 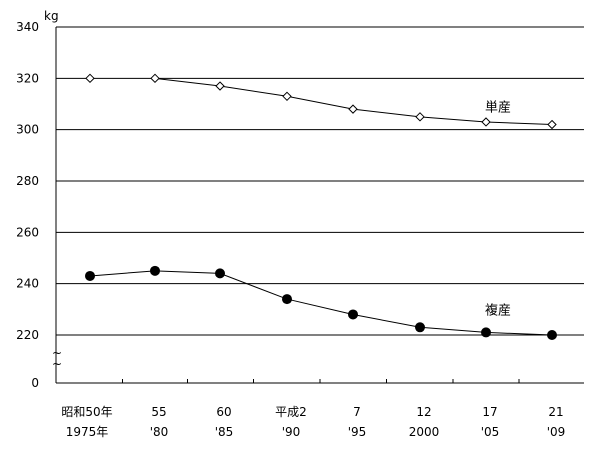 I want to click on x-tick-label-top: 昭和50年, so click(x=86, y=412).